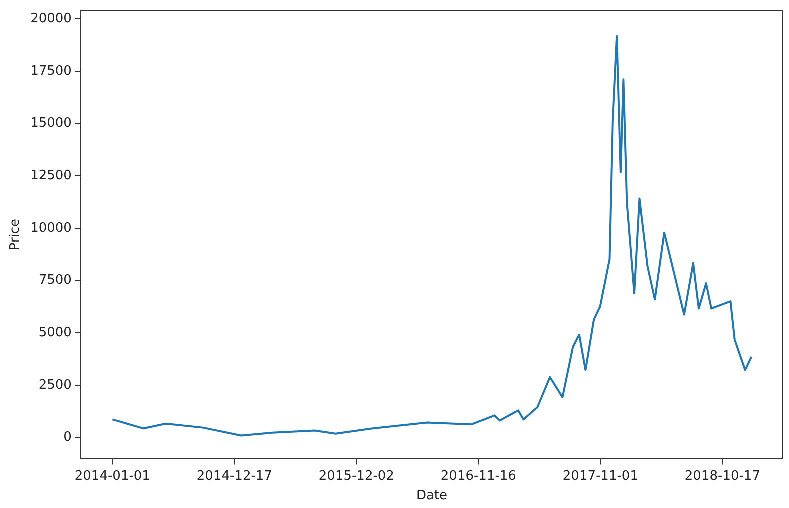  What do you see at coordinates (55, 333) in the screenshot?
I see `y-tick-label: 5000` at bounding box center [55, 333].